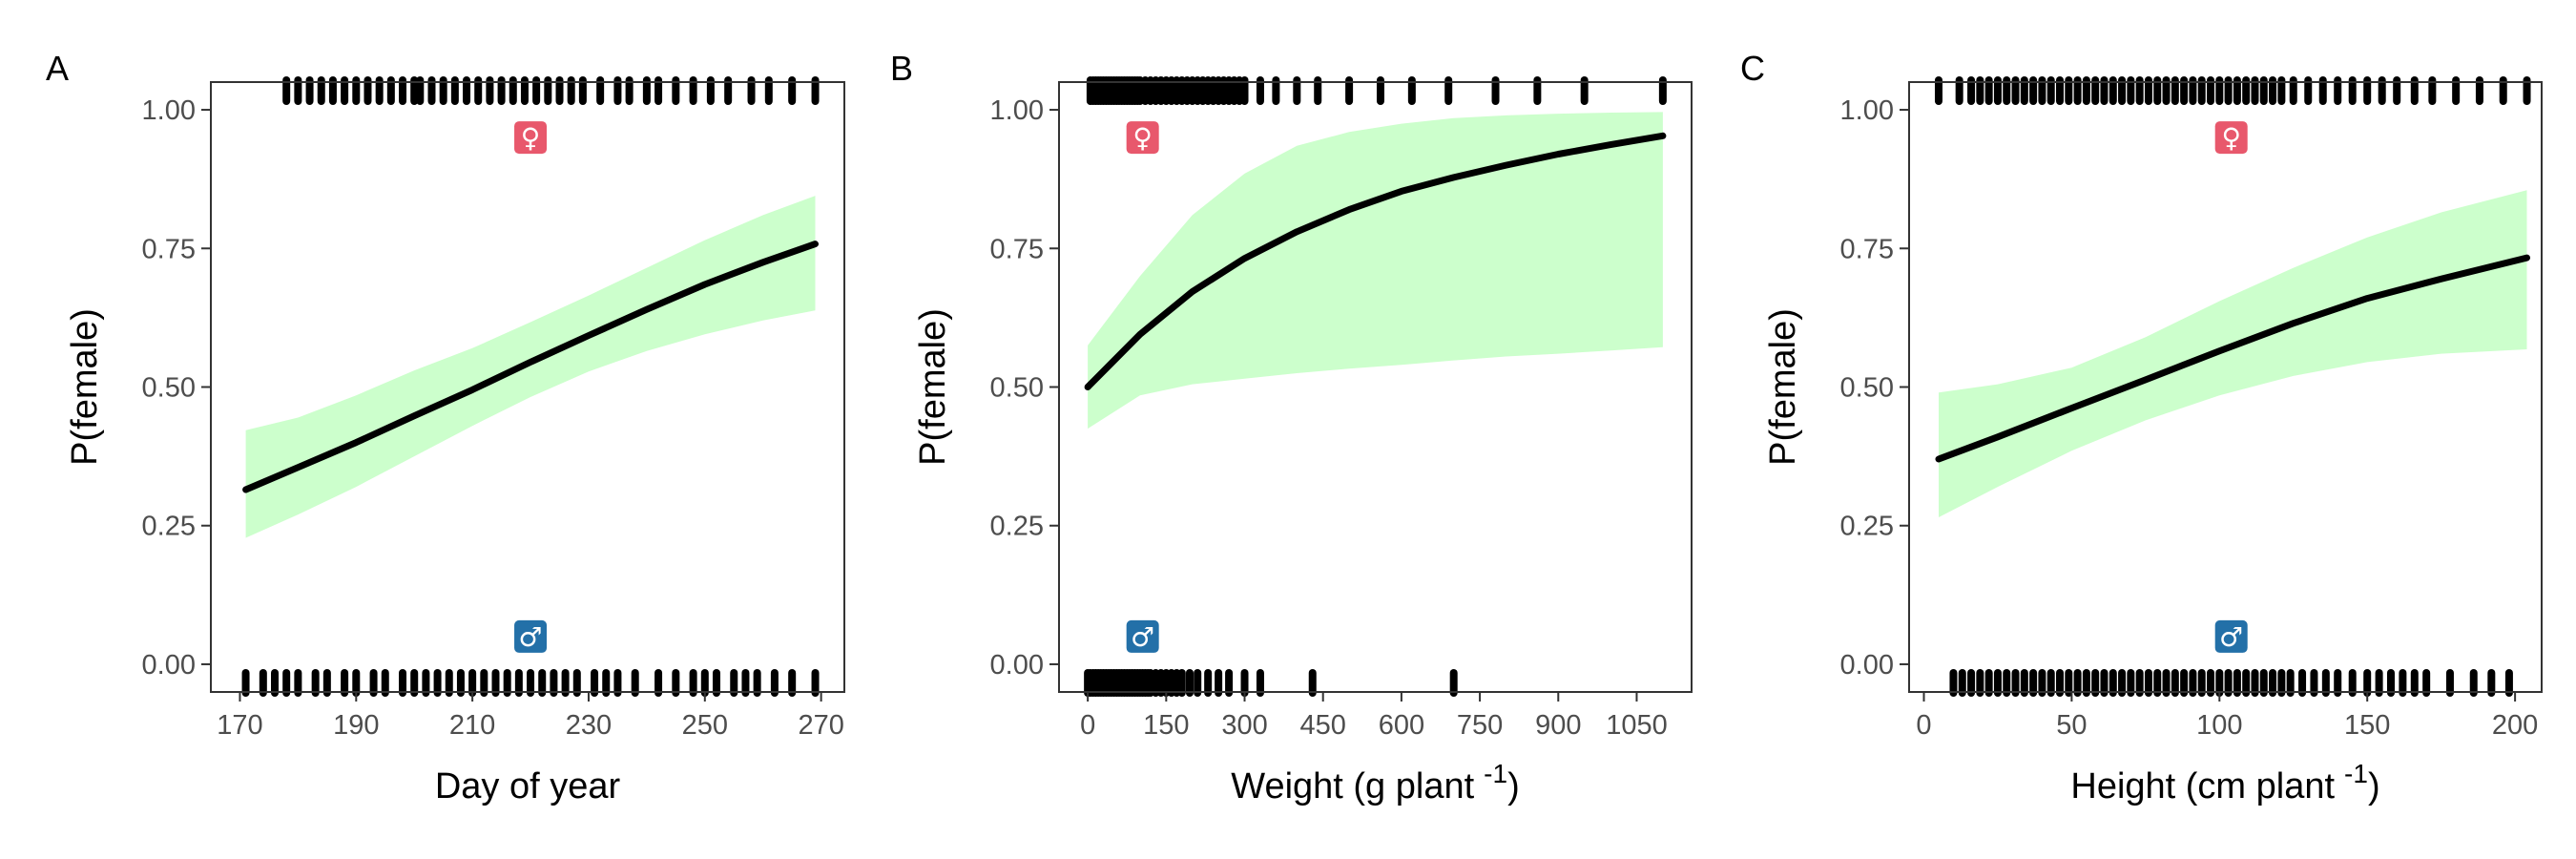 The width and height of the screenshot is (2576, 859). Describe the element at coordinates (528, 786) in the screenshot. I see `x-axis-title: Day of year` at that location.